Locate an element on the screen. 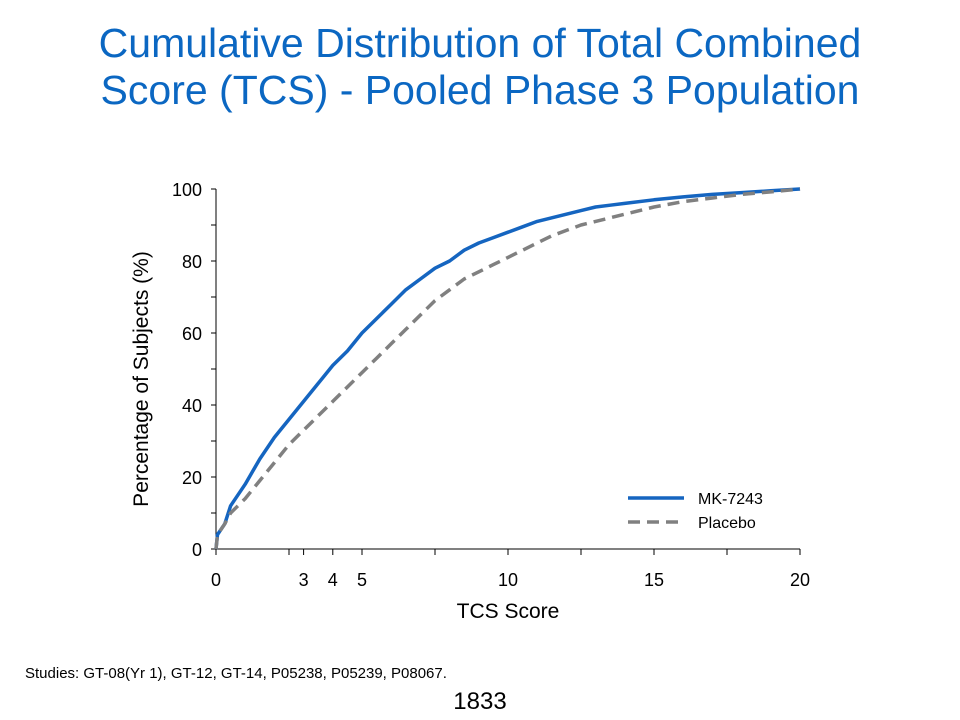 The width and height of the screenshot is (960, 720). y-tick-label: 40 is located at coordinates (192, 406).